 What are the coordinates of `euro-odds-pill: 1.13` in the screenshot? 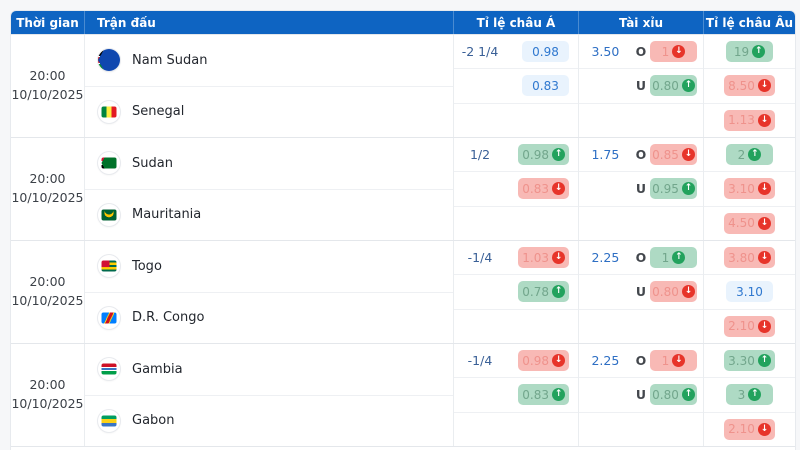 It's located at (749, 120).